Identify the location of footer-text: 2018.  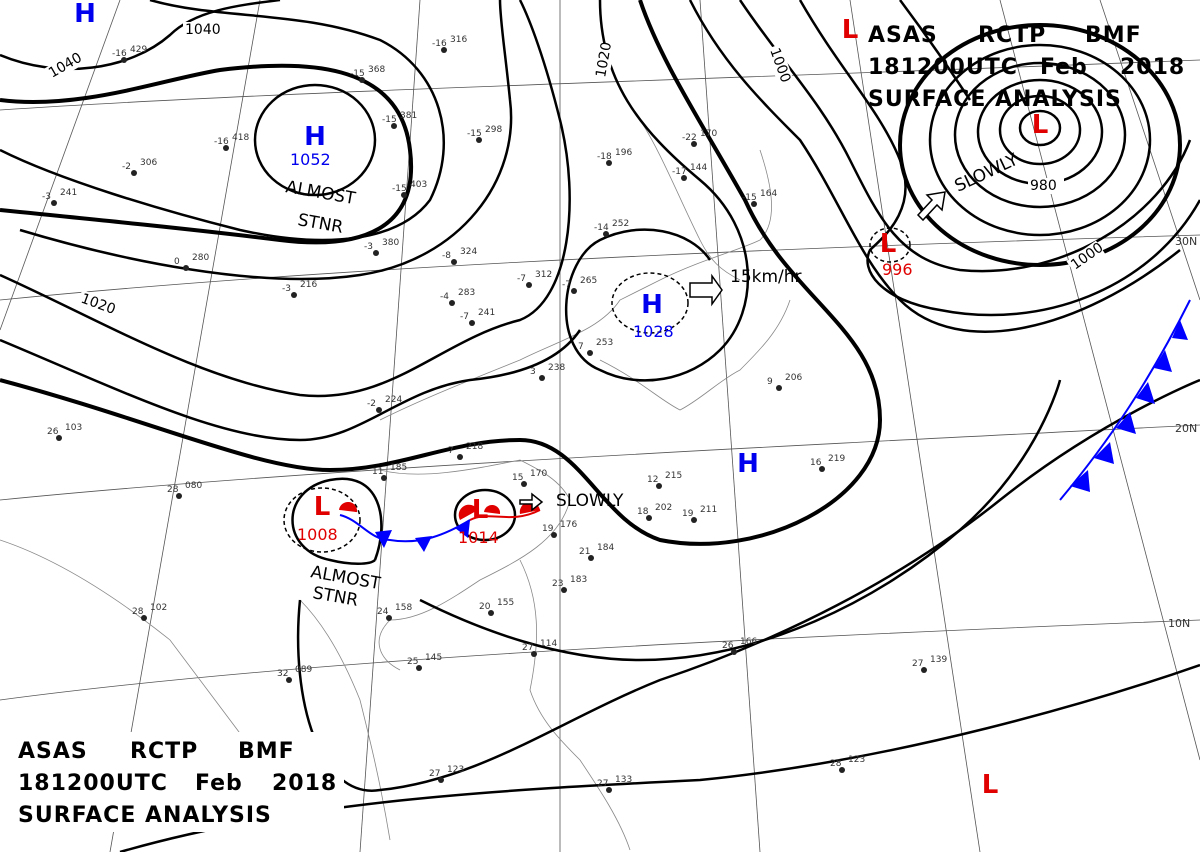
(304, 783).